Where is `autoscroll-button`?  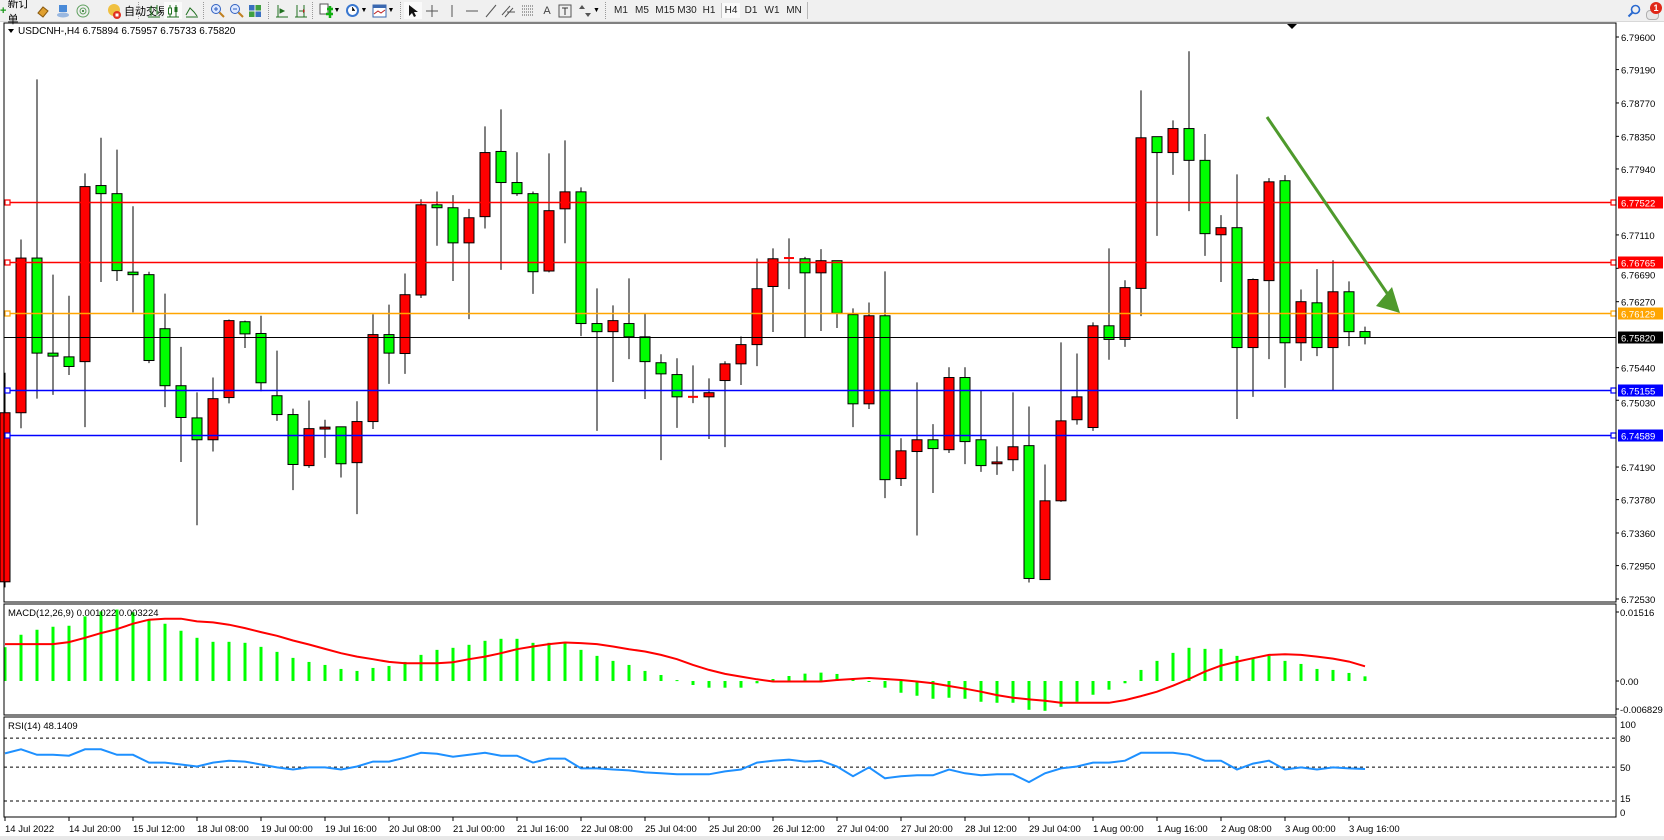
autoscroll-button is located at coordinates (301, 10).